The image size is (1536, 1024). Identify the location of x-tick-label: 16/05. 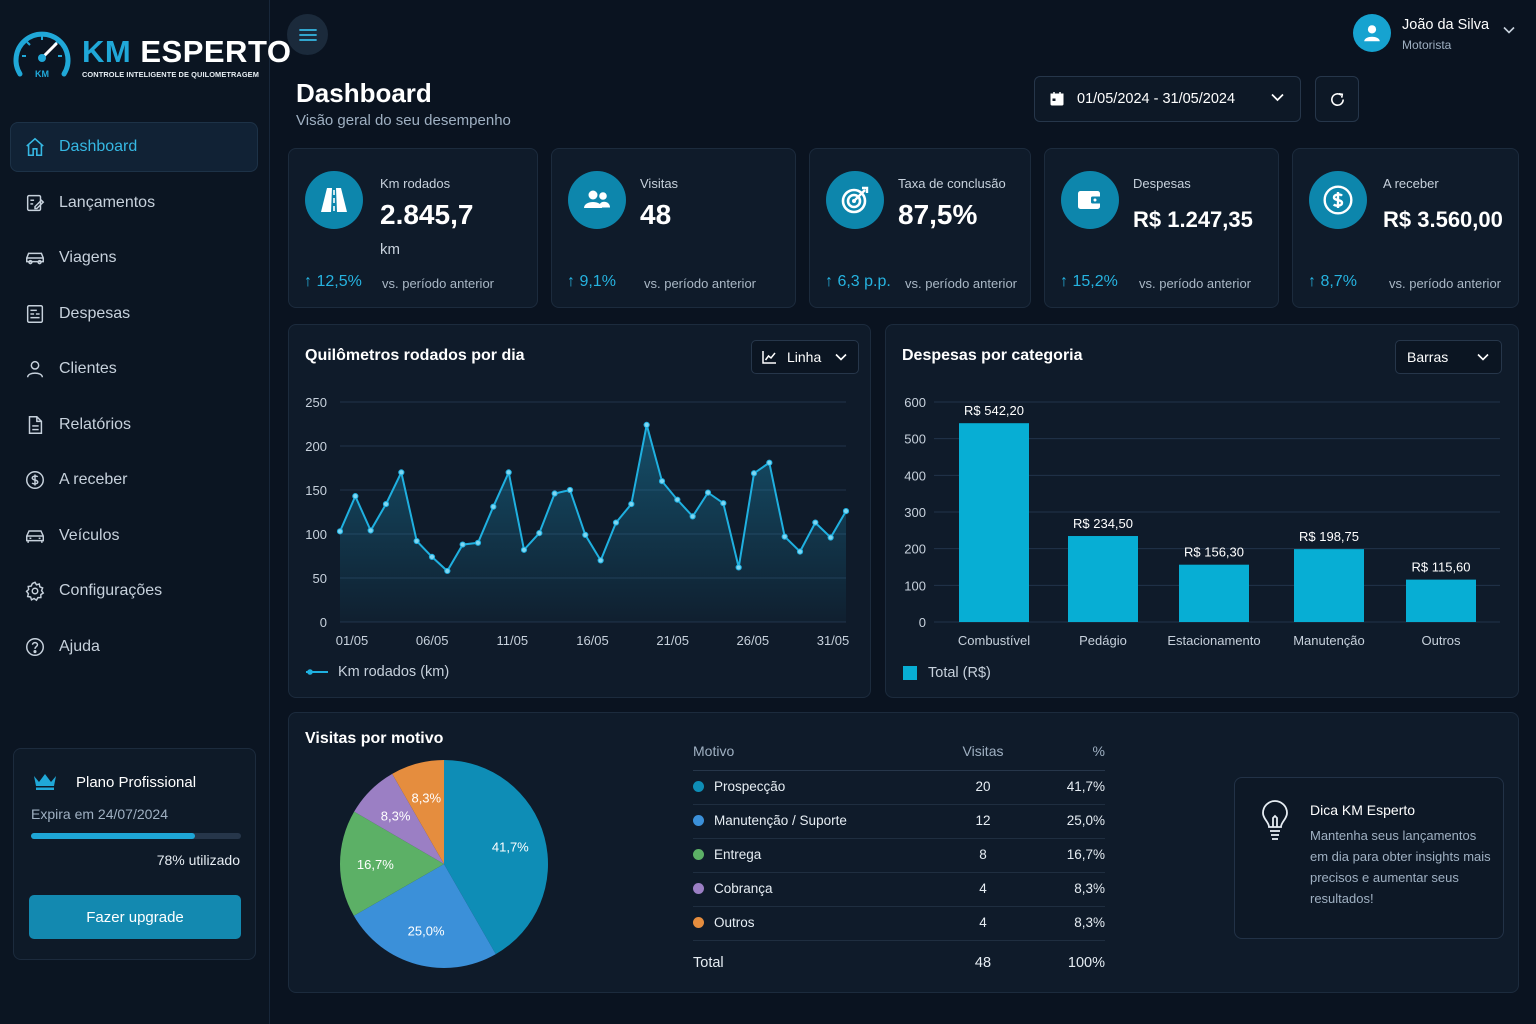
(592, 640).